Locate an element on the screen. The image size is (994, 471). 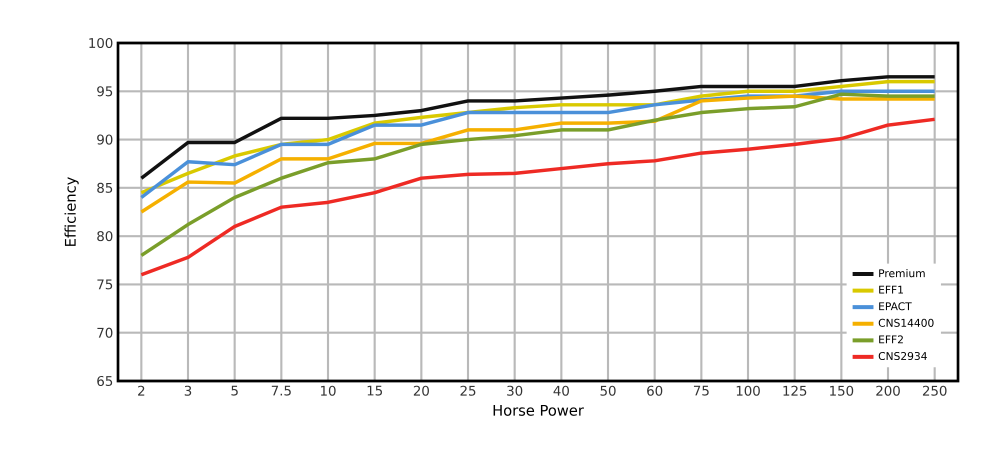
x-tick-label: 200 is located at coordinates (888, 391).